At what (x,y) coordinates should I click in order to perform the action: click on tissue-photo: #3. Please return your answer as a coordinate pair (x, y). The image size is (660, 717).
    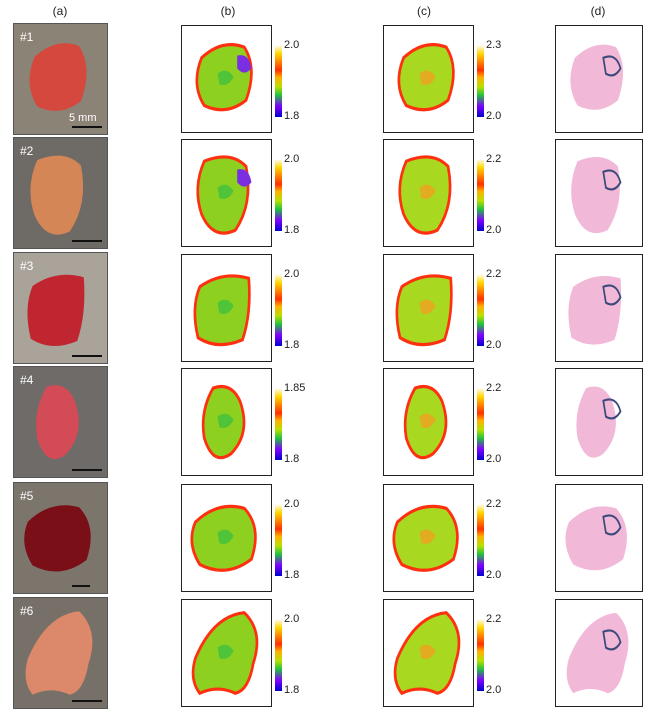
    Looking at the image, I should click on (60, 308).